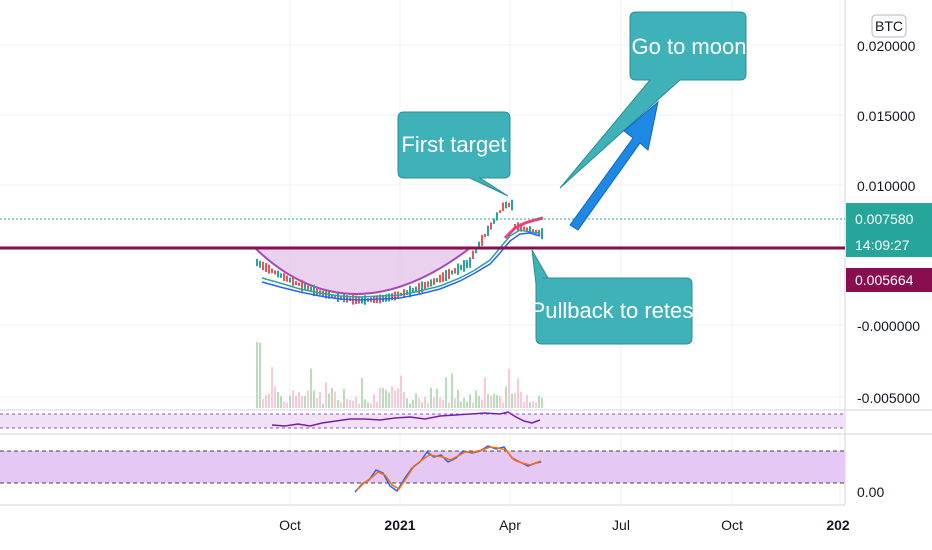 The image size is (932, 550). I want to click on price-label: 0.00, so click(870, 492).